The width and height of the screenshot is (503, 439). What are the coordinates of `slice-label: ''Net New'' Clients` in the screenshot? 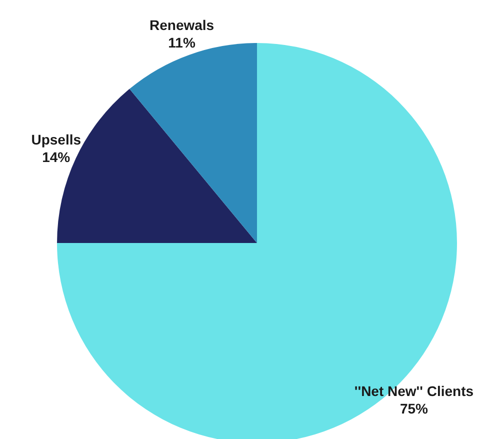 It's located at (414, 390).